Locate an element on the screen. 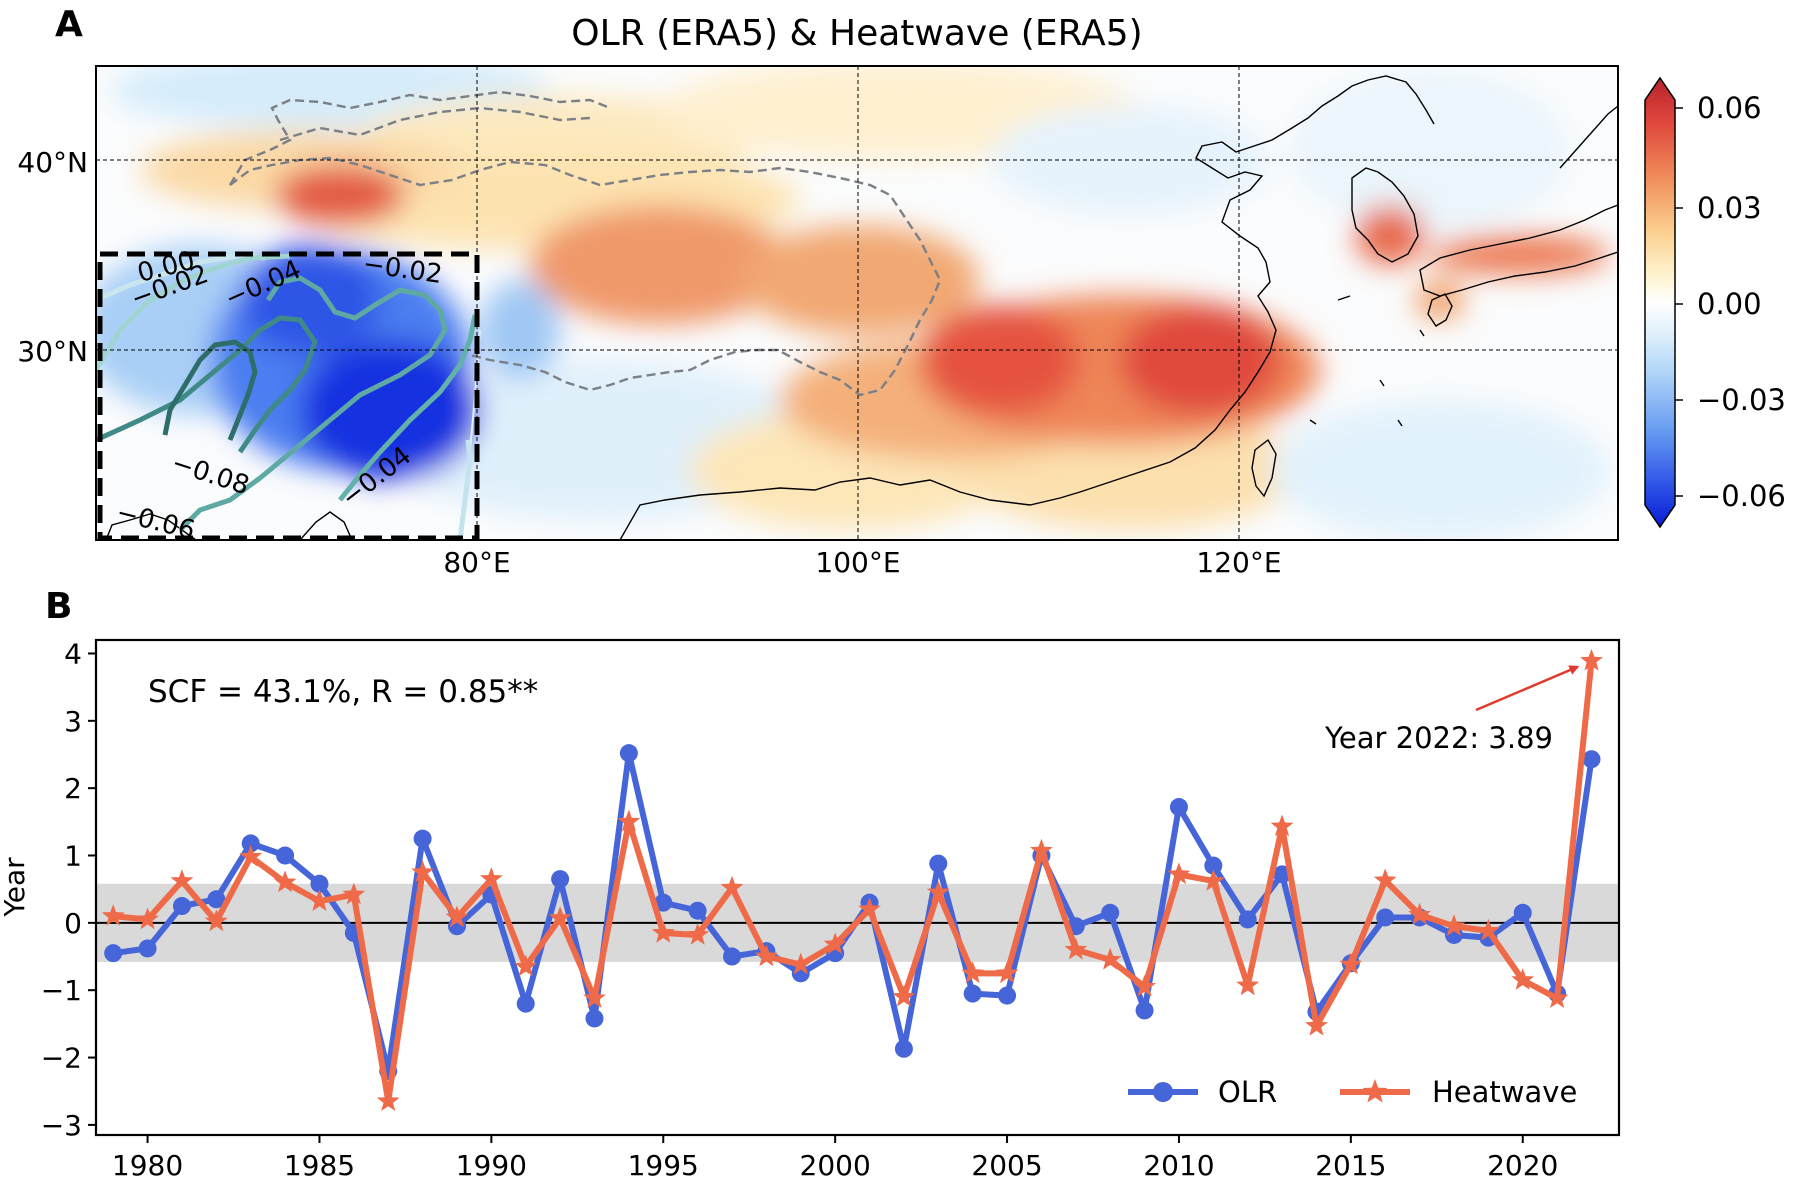  x-tick-label: 2005 is located at coordinates (1006, 1165).